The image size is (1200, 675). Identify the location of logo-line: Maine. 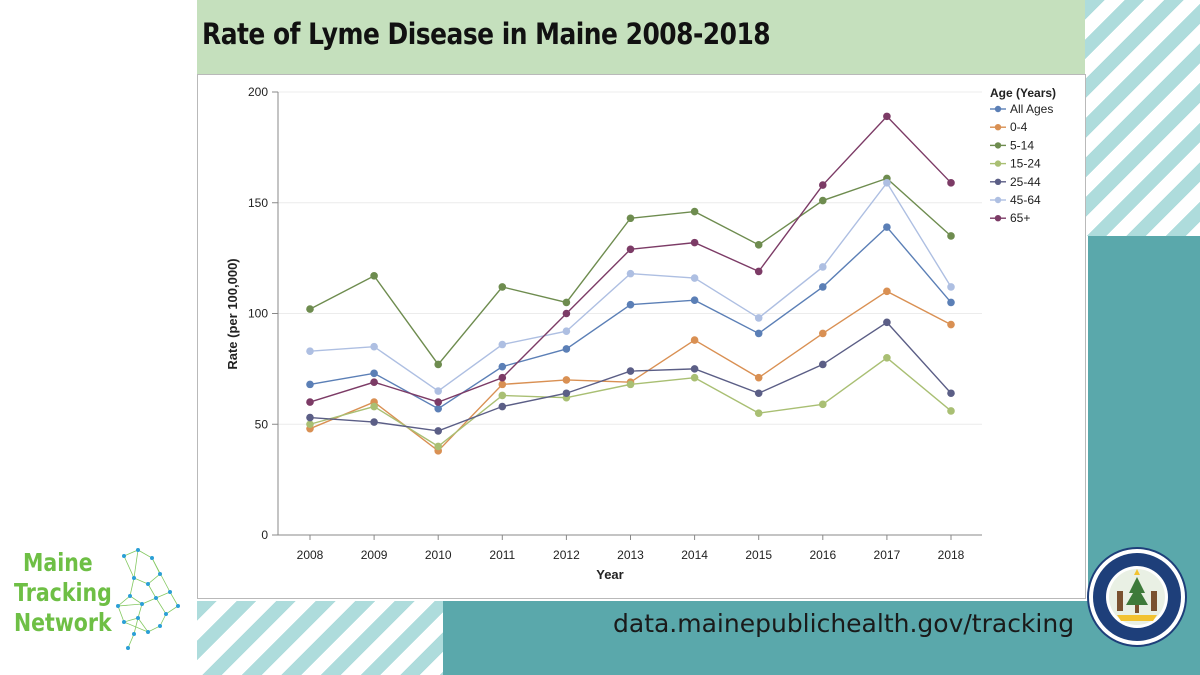
(57, 562).